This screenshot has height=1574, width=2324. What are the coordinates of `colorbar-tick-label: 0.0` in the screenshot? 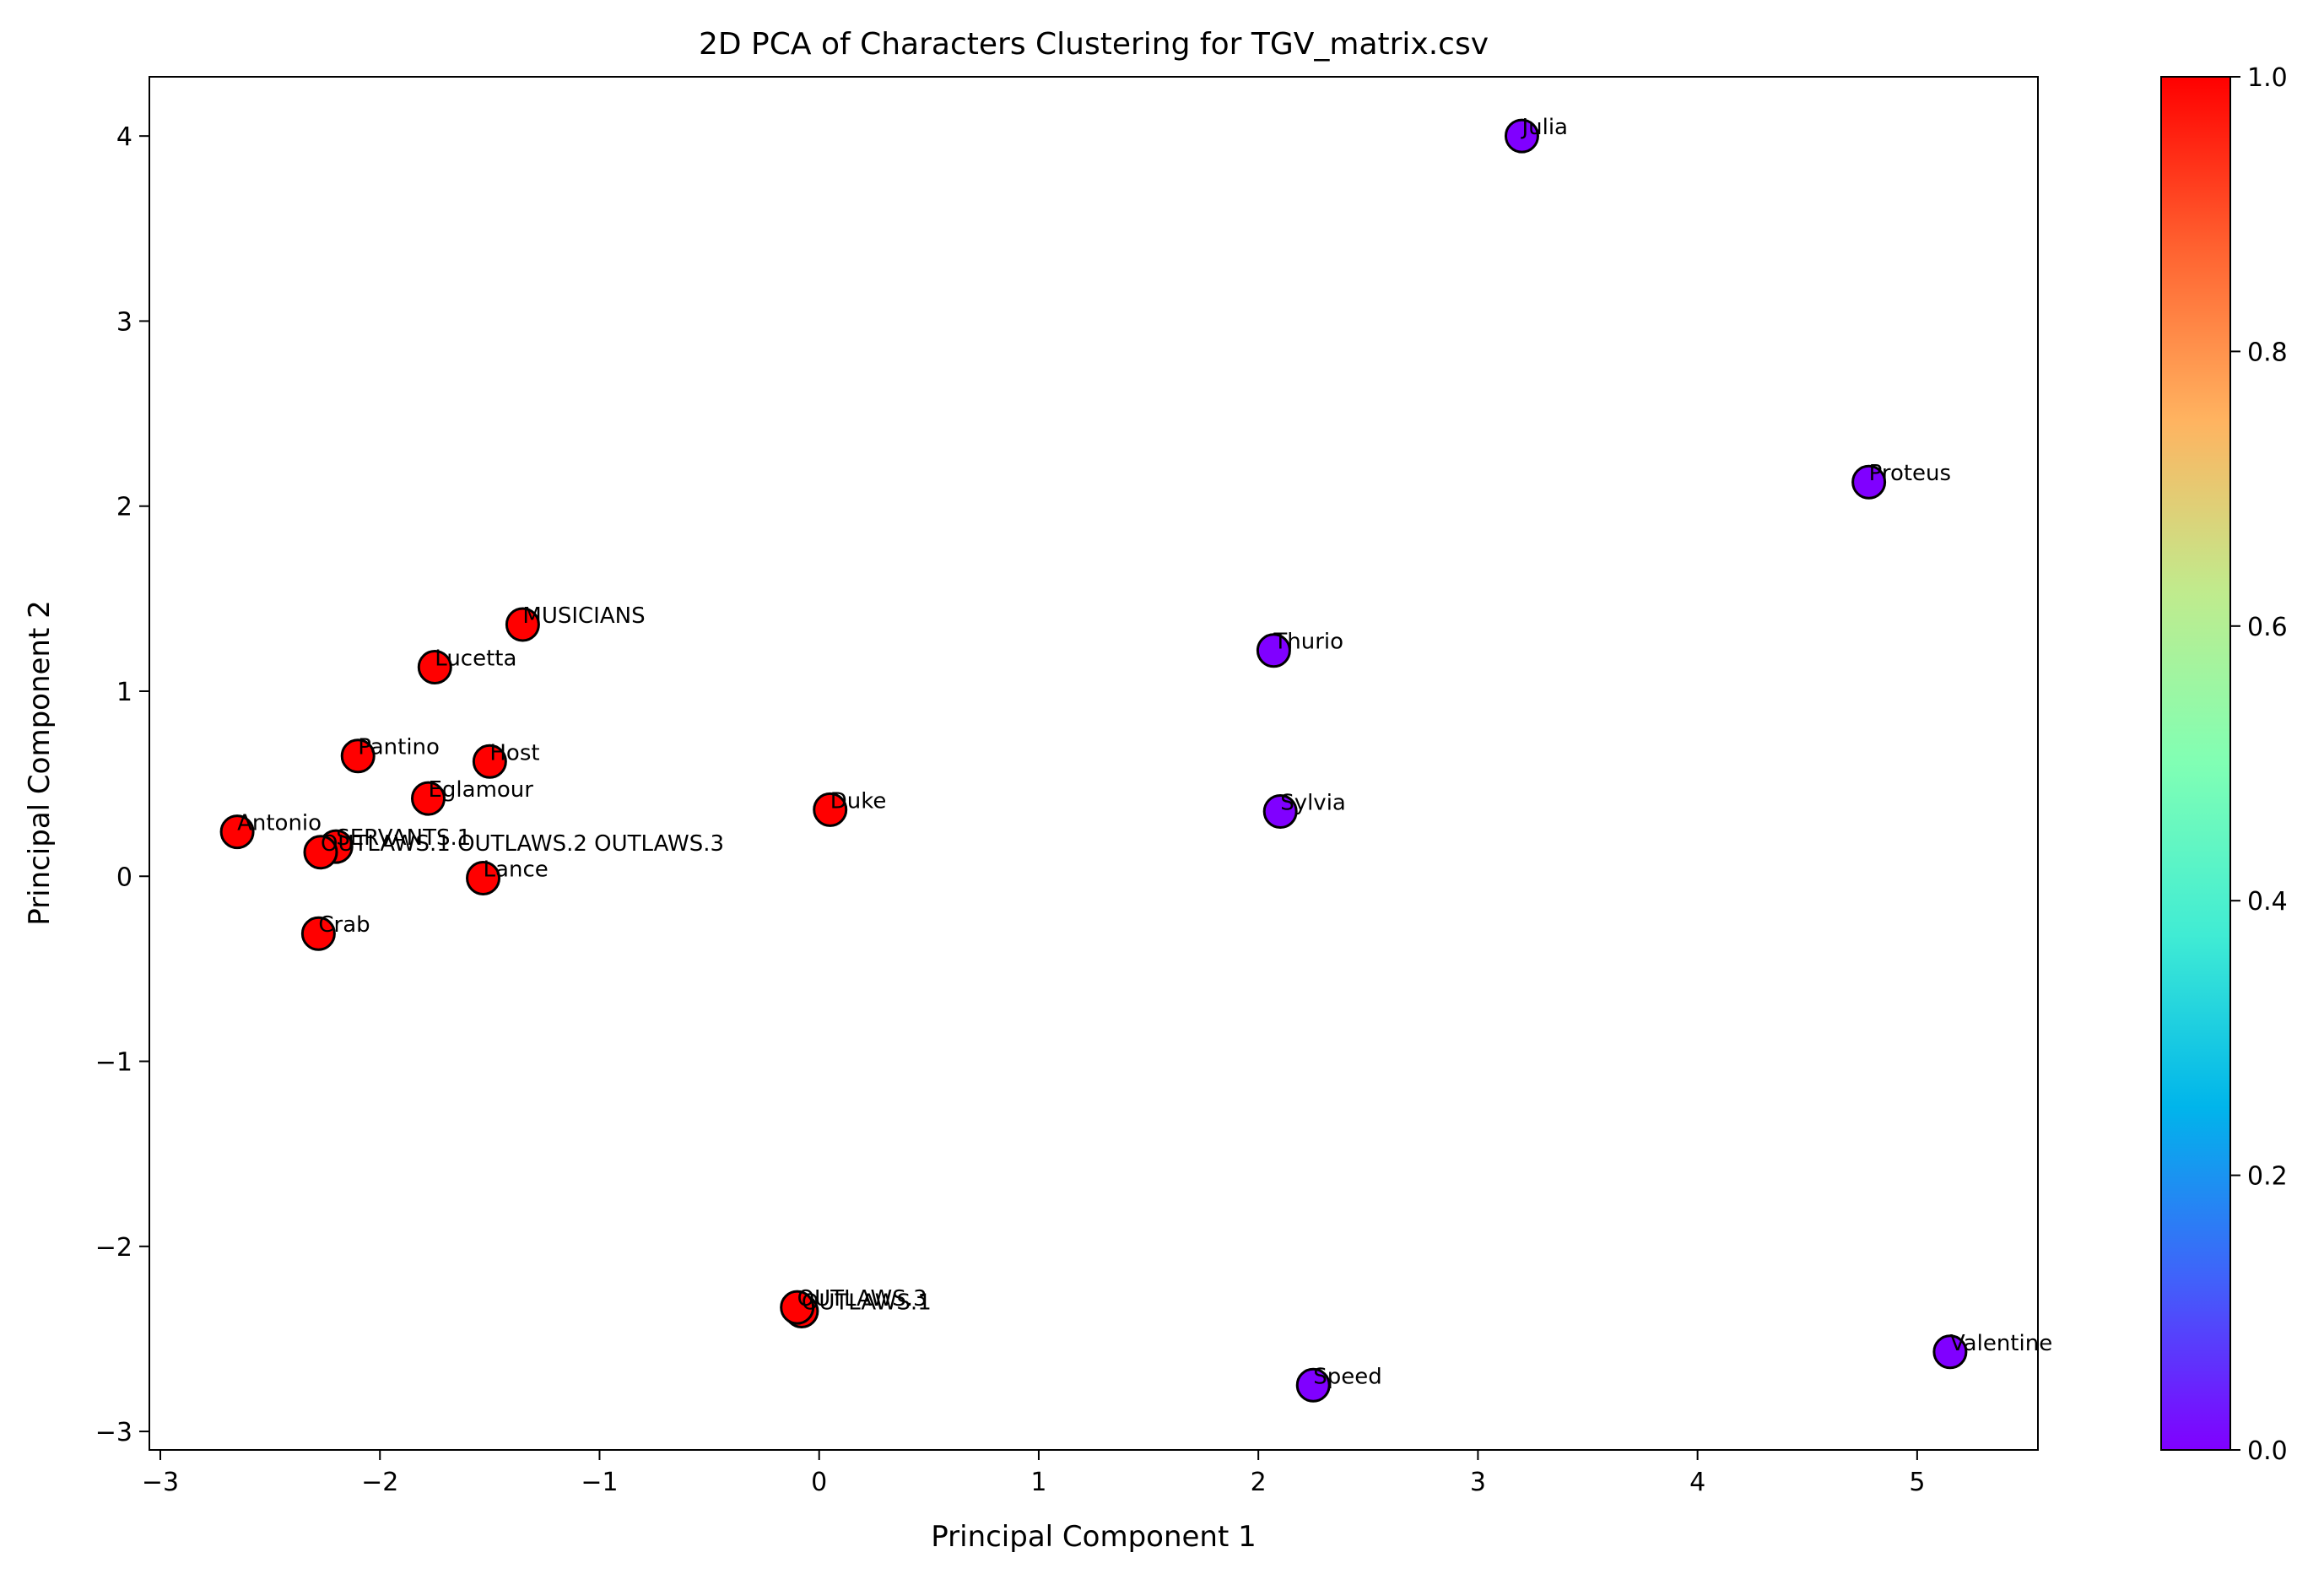 It's located at (2267, 1451).